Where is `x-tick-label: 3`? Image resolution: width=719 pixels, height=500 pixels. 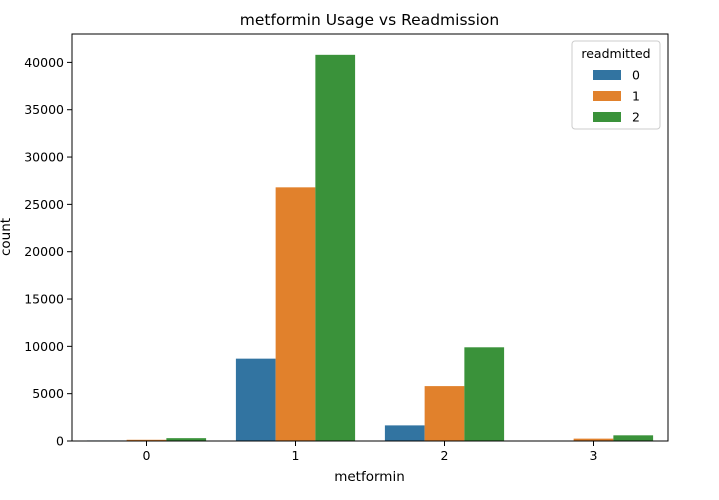 x-tick-label: 3 is located at coordinates (594, 455).